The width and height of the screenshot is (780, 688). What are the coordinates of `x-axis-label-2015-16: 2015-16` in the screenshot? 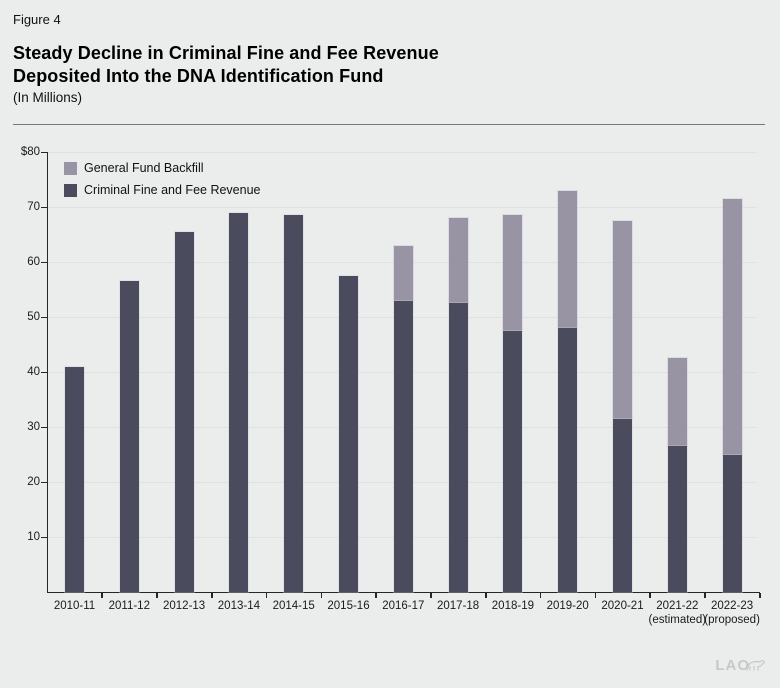 It's located at (349, 606).